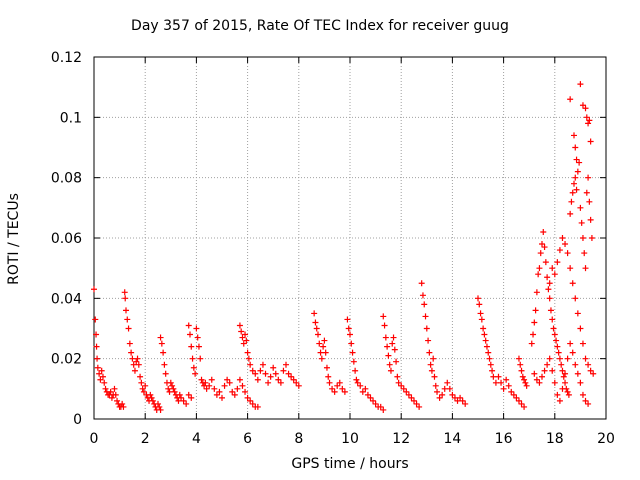 This screenshot has width=640, height=480. What do you see at coordinates (66, 299) in the screenshot?
I see `y-tick-label: 0.04` at bounding box center [66, 299].